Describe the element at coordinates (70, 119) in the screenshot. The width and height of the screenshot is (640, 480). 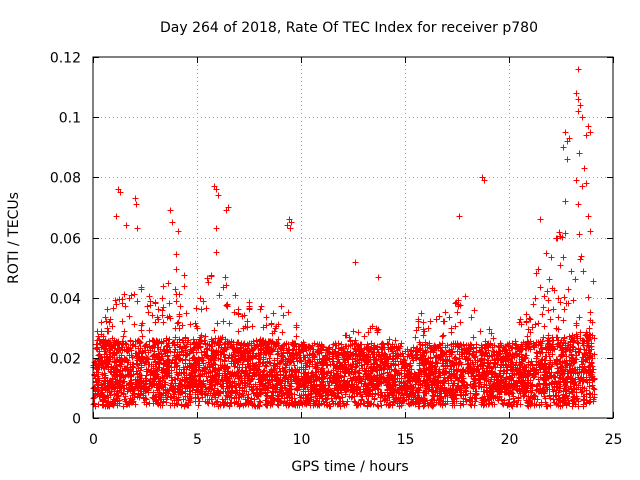
I see `y-tick-label: 0.1` at that location.